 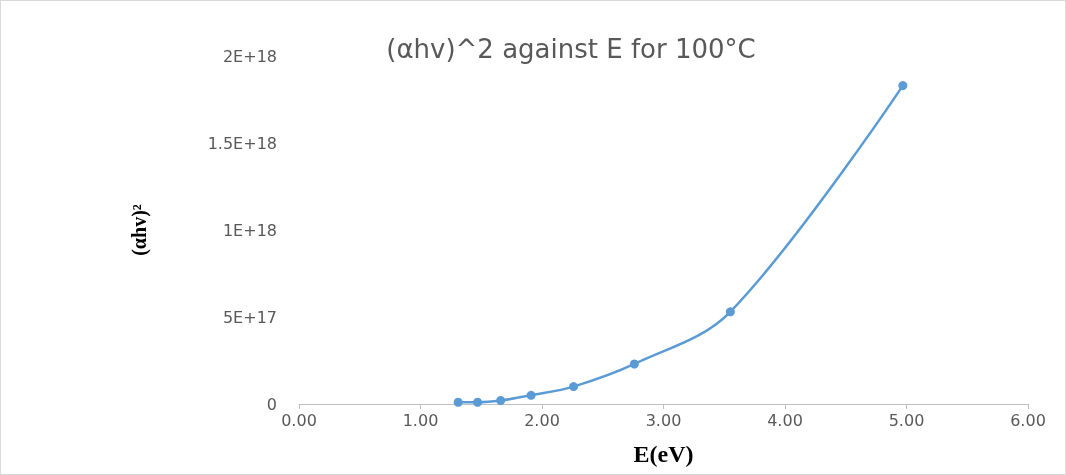 What do you see at coordinates (299, 420) in the screenshot?
I see `x-tick-label: 0.00` at bounding box center [299, 420].